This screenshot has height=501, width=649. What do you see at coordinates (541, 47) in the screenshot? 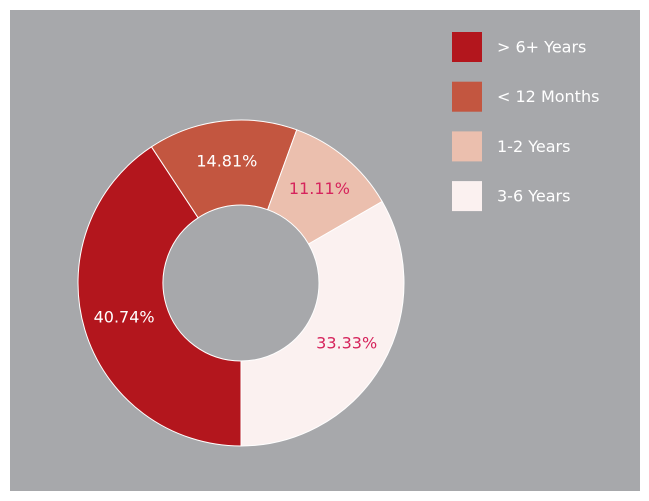
I see `legend-label: > 6+ Years` at bounding box center [541, 47].